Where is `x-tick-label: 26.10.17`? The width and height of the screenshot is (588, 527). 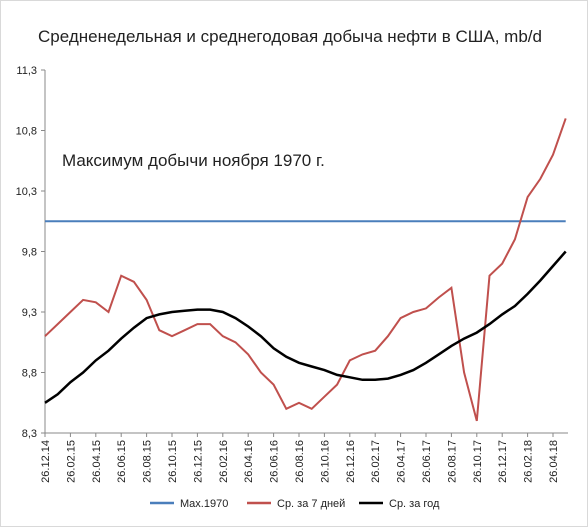 x-tick-label: 26.10.17 is located at coordinates (478, 461).